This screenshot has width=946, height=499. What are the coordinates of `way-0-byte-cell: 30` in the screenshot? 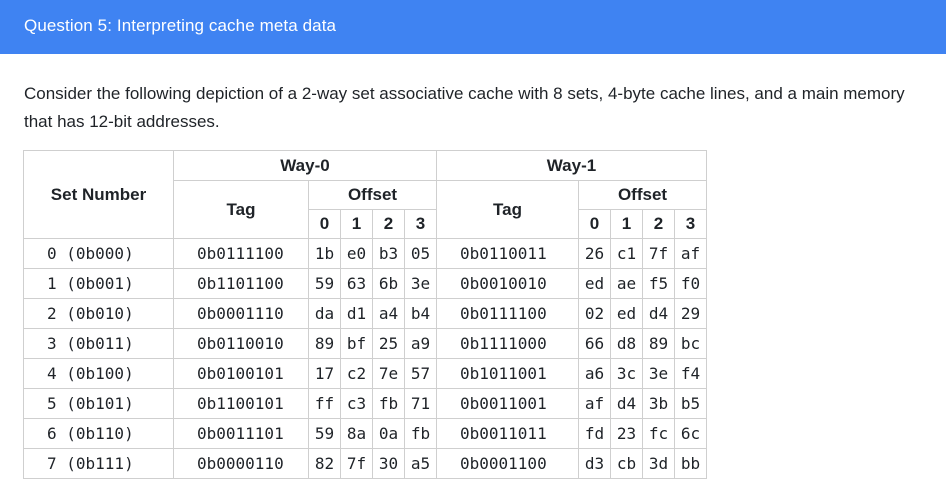 It's located at (388, 463).